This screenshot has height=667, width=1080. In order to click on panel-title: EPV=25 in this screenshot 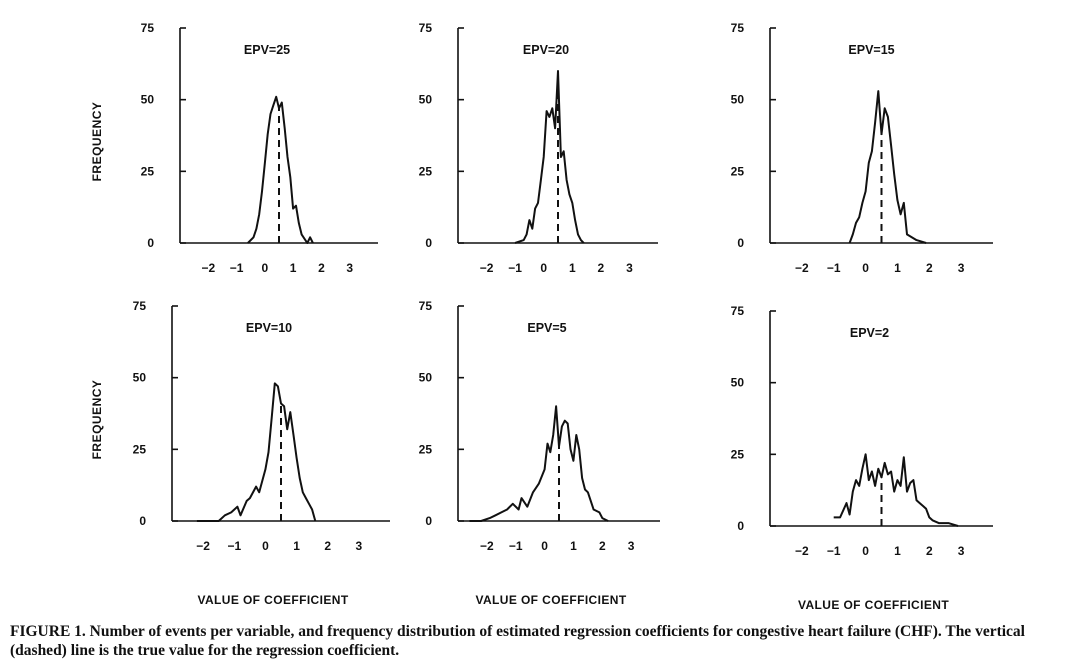, I will do `click(267, 50)`.